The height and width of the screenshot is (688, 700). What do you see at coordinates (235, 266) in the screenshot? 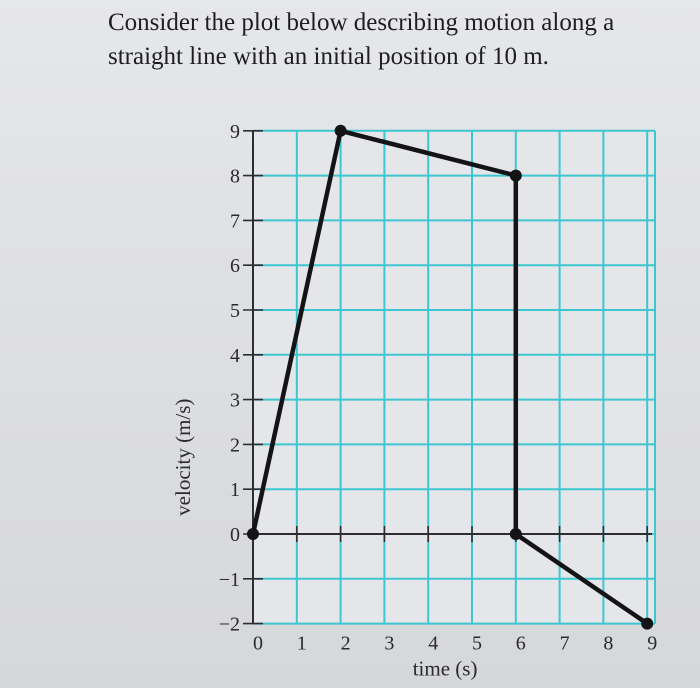
I see `y-tick-label: 6` at bounding box center [235, 266].